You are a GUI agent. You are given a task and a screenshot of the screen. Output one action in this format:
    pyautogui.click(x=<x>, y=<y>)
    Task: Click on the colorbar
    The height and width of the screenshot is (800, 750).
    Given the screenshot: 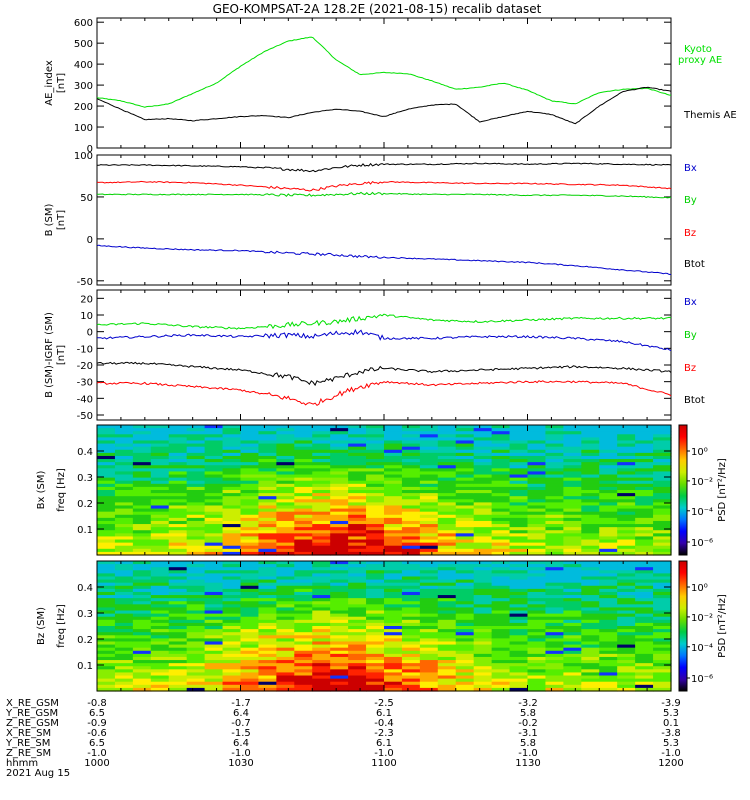 What is the action you would take?
    pyautogui.click(x=683, y=490)
    